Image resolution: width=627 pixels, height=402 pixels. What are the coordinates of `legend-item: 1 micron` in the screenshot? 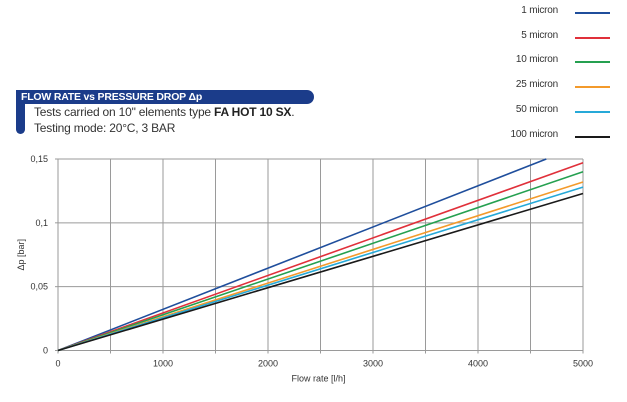 It's located at (545, 12).